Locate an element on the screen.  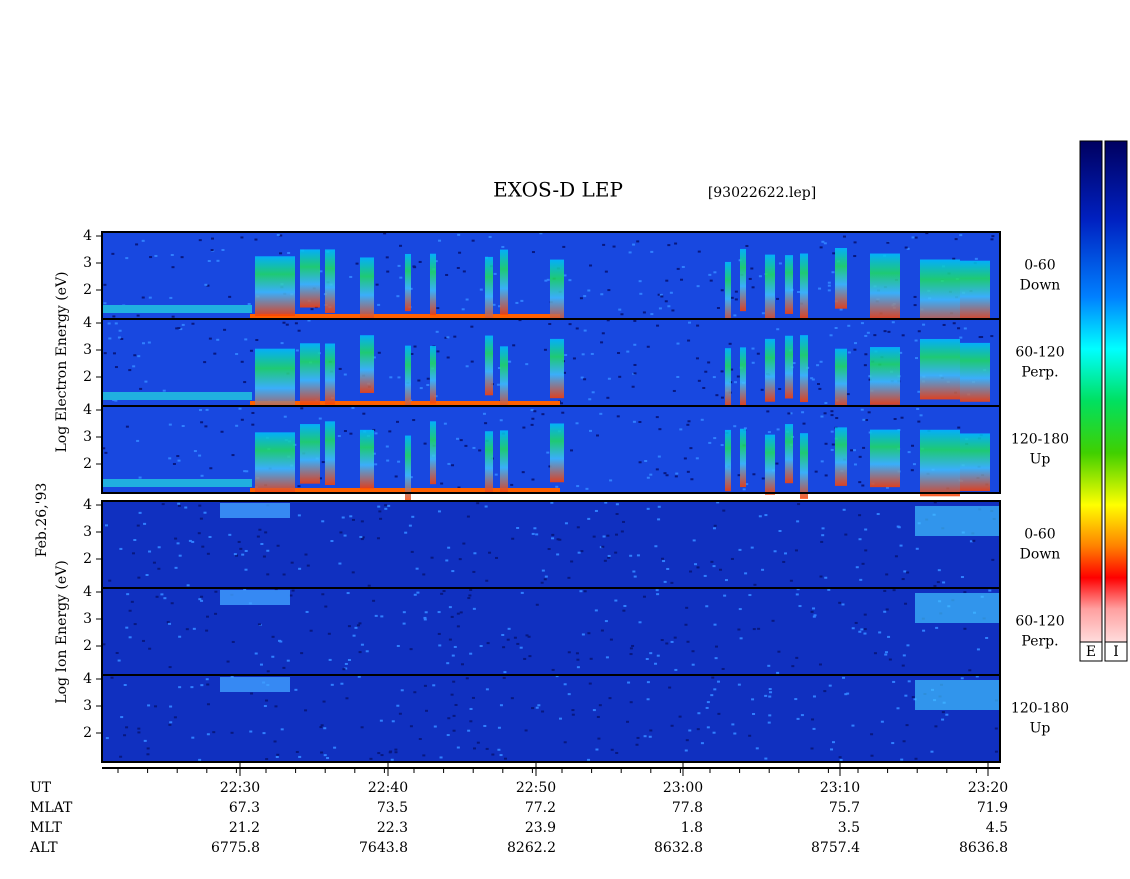
colorbar-label-box is located at coordinates (1091, 651).